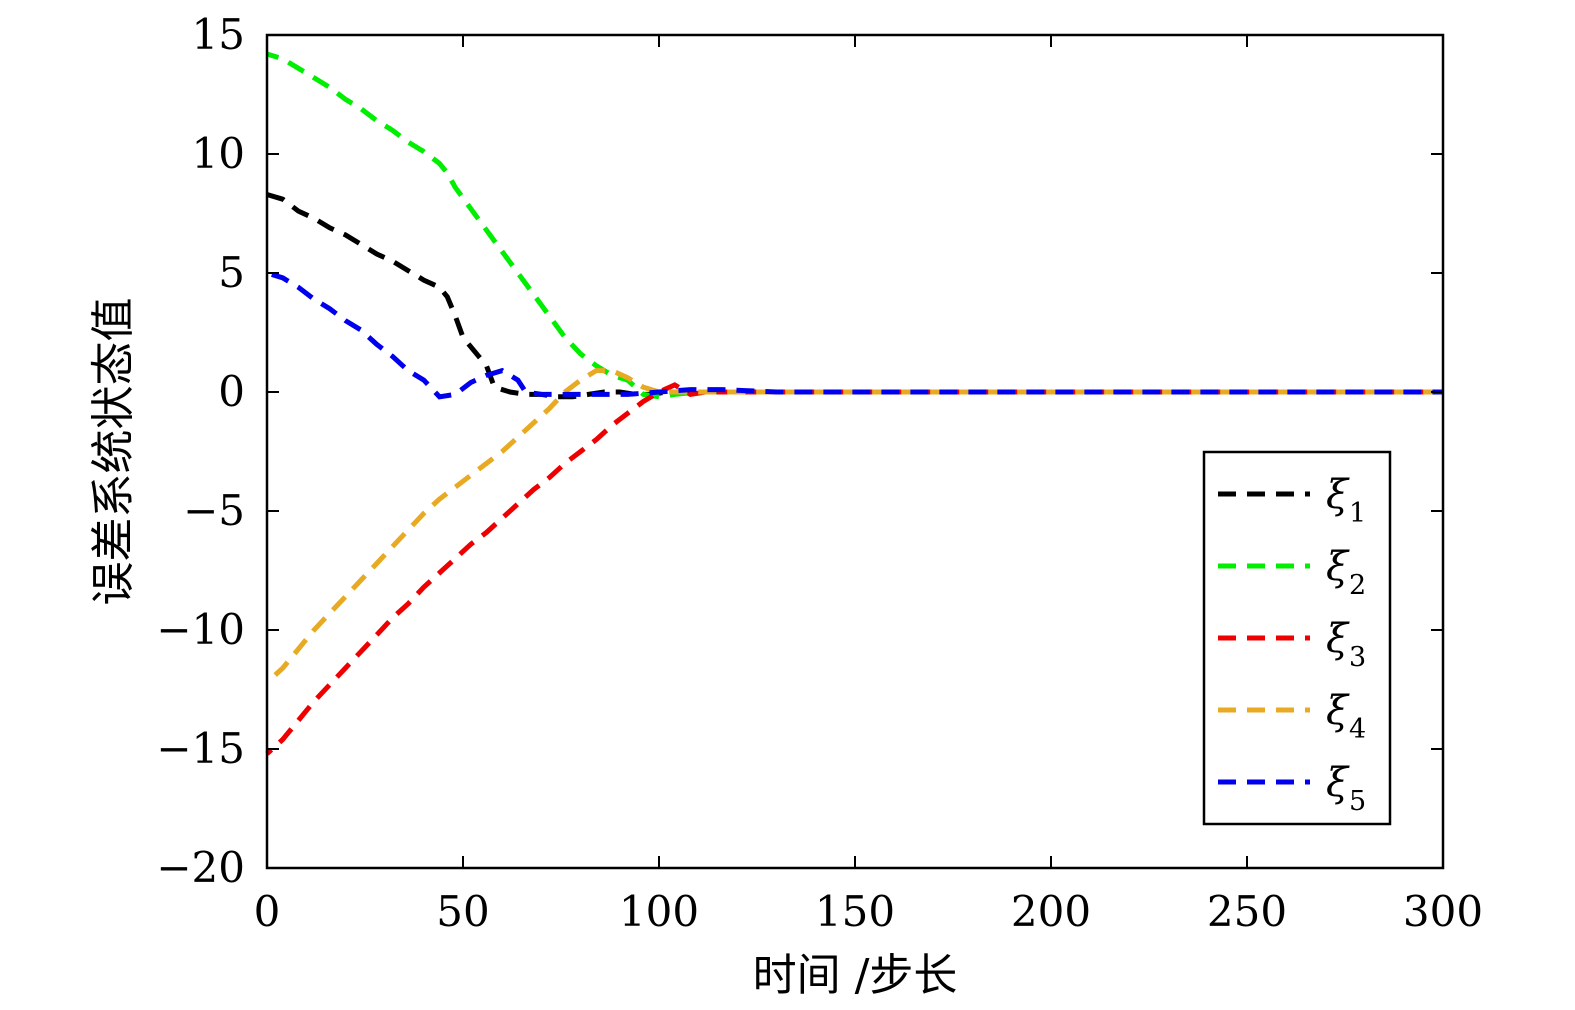 The image size is (1575, 1010). What do you see at coordinates (1357, 513) in the screenshot?
I see `legend-label-sub-1: 1` at bounding box center [1357, 513].